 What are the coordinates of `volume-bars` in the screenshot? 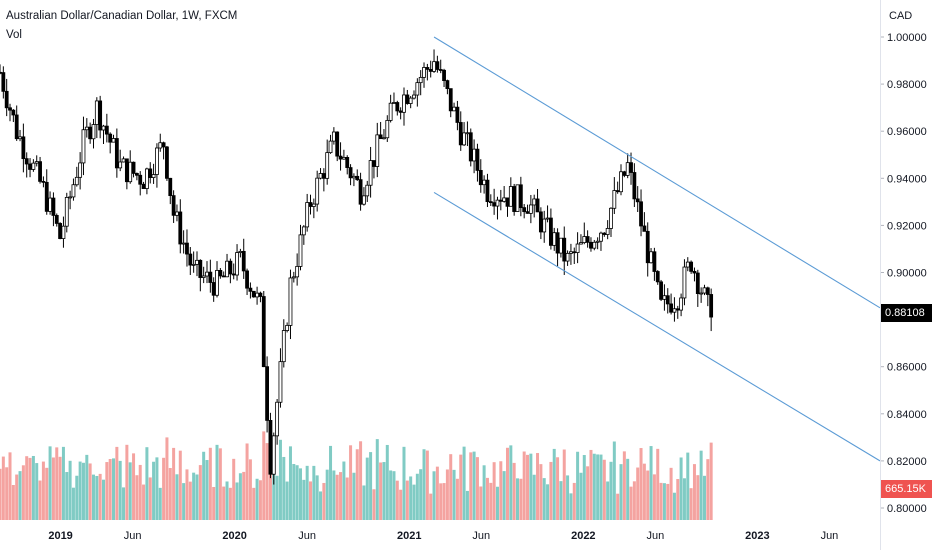 It's located at (356, 475).